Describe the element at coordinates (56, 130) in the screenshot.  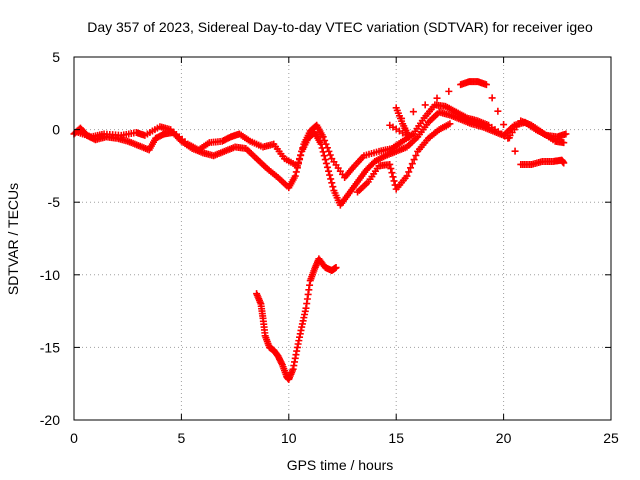
I see `y-tick-label: 0` at that location.